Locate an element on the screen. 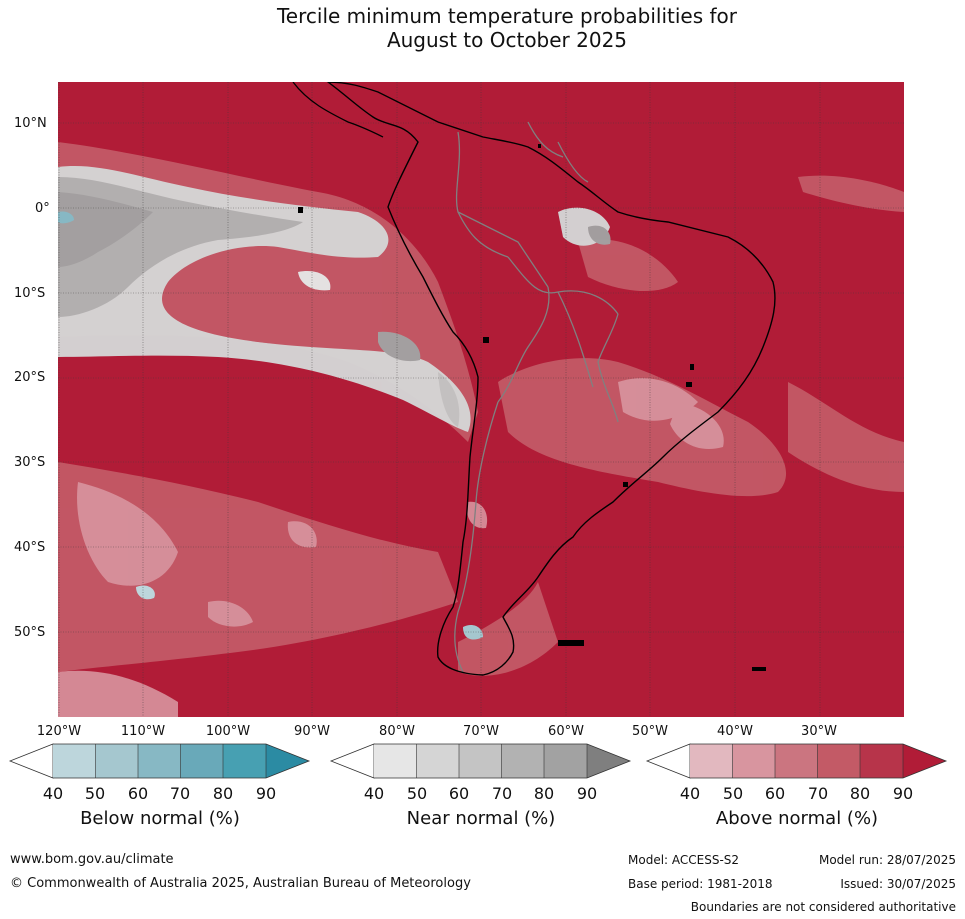 This screenshot has height=919, width=965. colorbar-near-normal-swatches is located at coordinates (480, 761).